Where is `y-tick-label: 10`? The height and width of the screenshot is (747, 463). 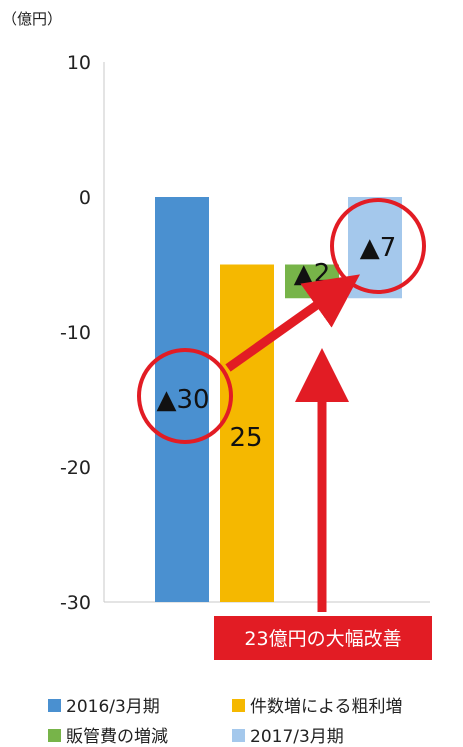
y-tick-label: 10 is located at coordinates (79, 63).